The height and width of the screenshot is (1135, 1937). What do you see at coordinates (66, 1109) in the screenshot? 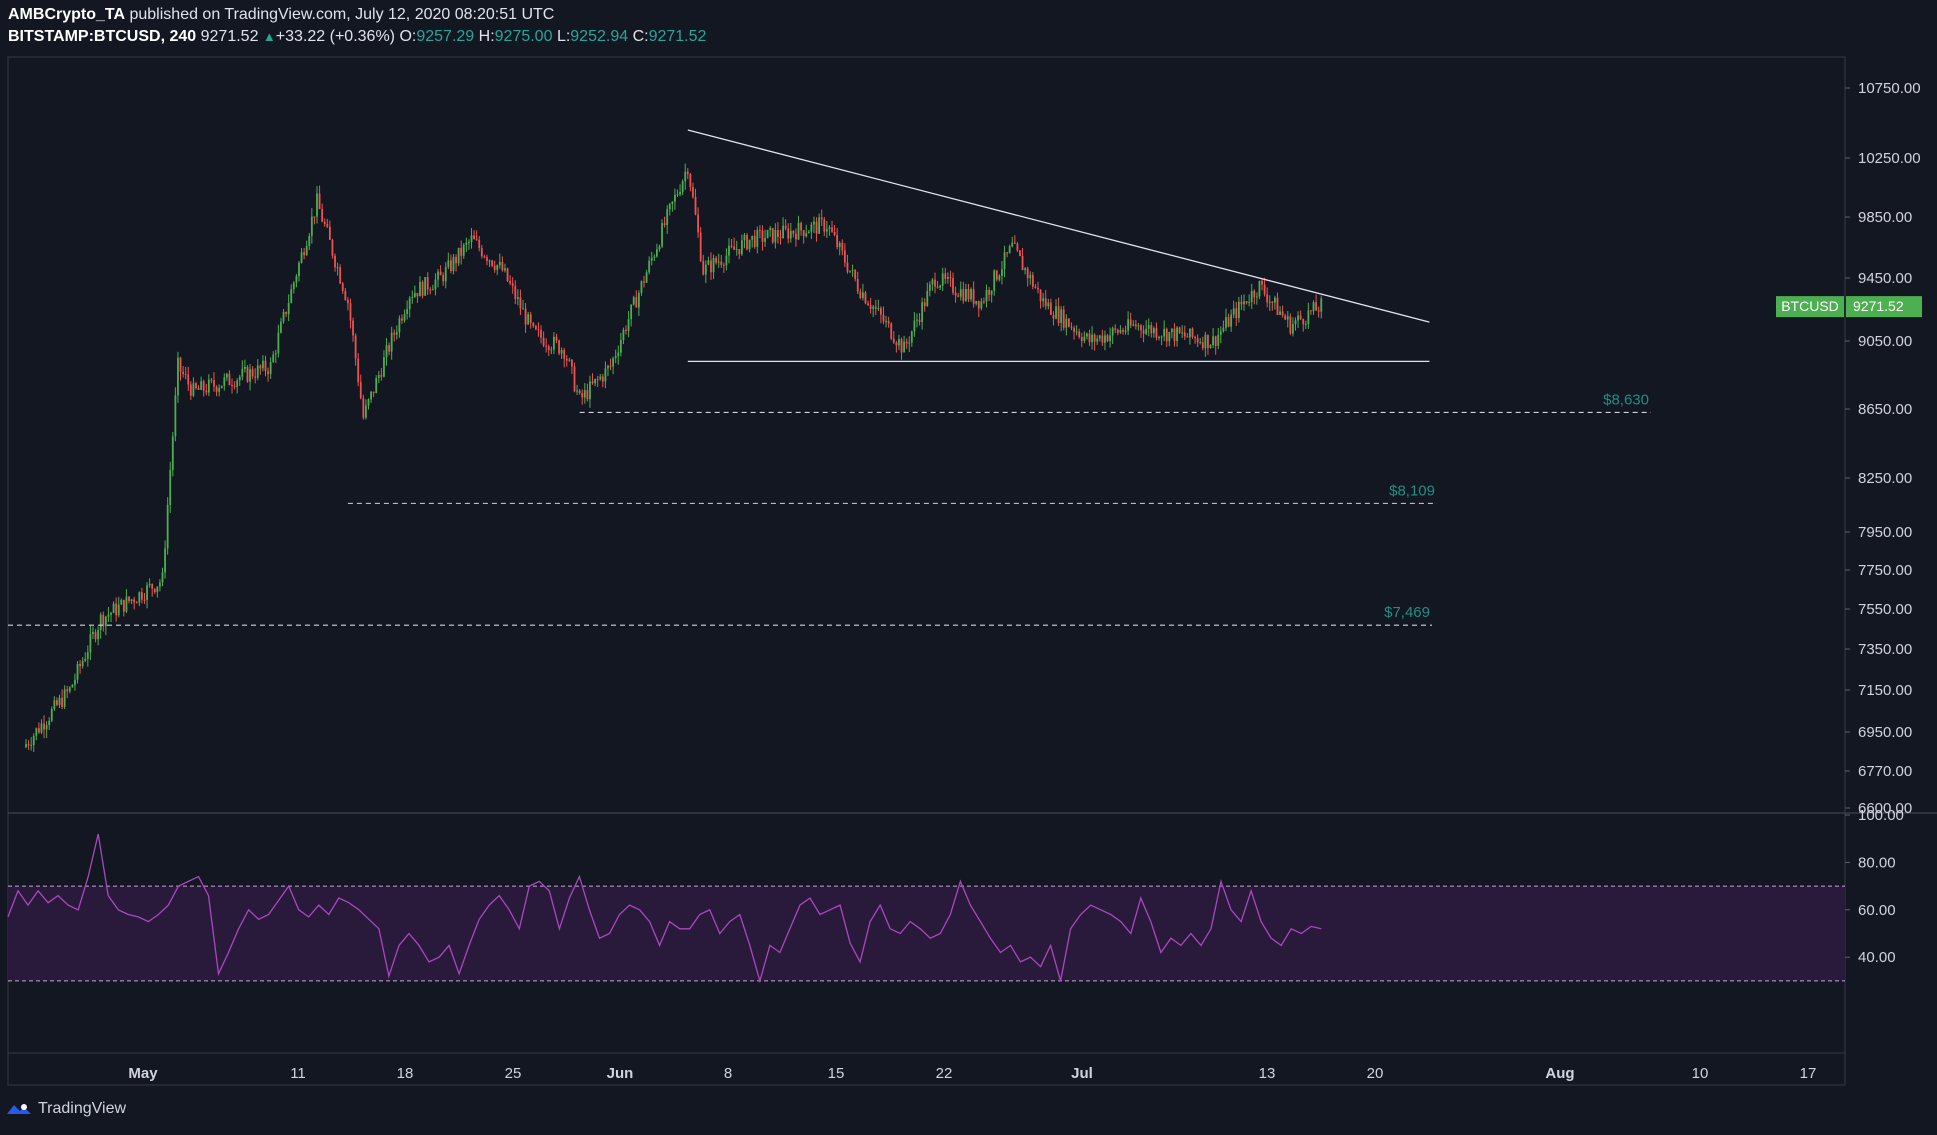
I see `footer-brand: TradingView` at bounding box center [66, 1109].